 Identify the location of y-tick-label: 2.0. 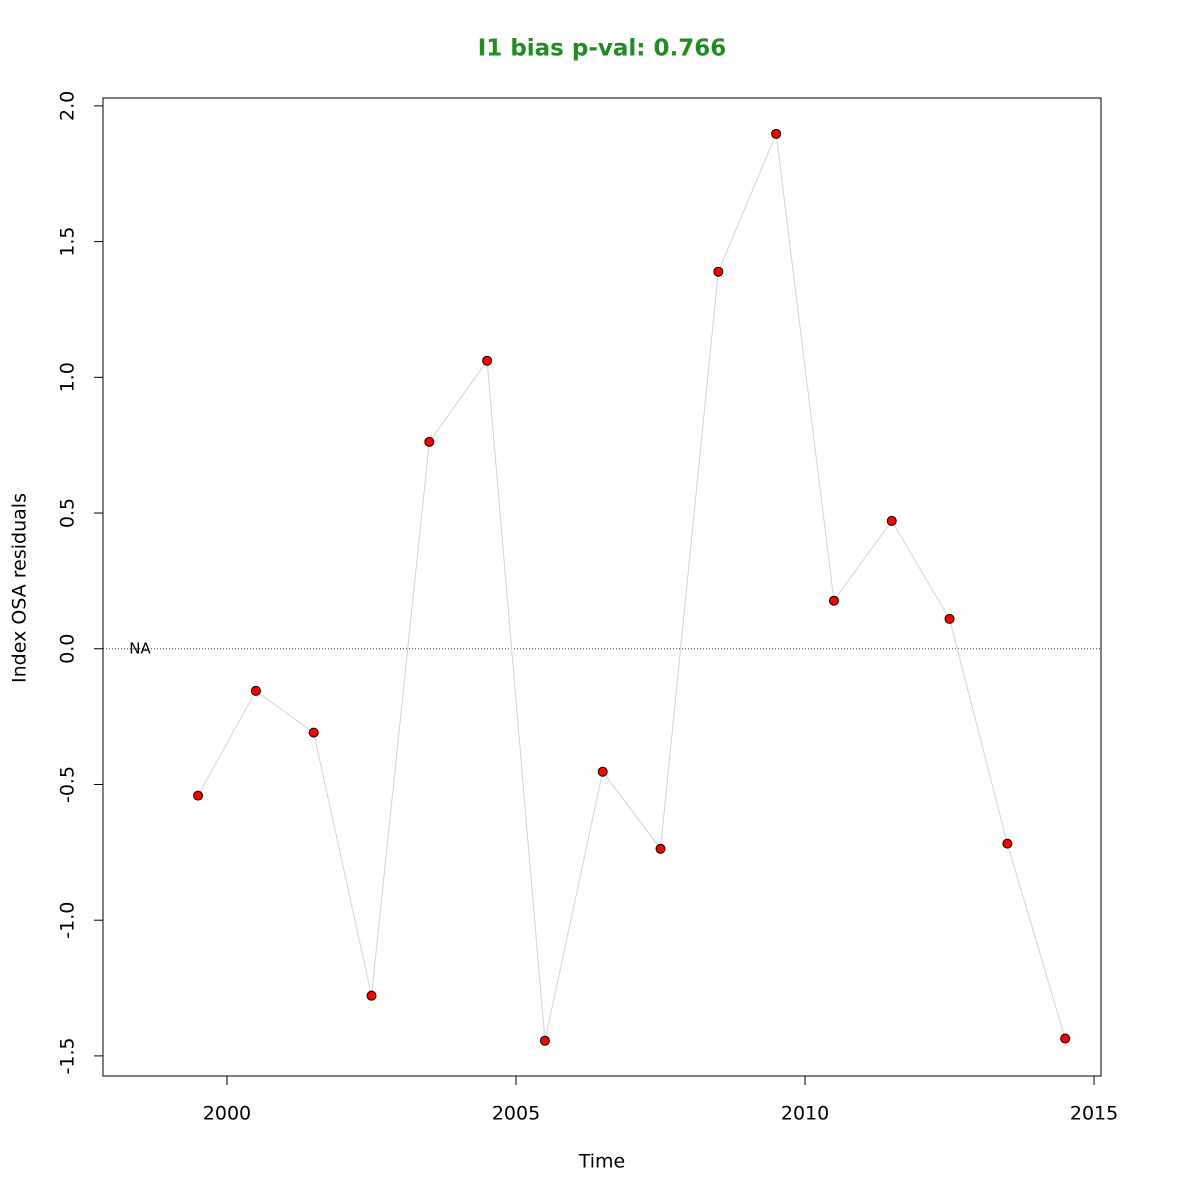
(68, 106).